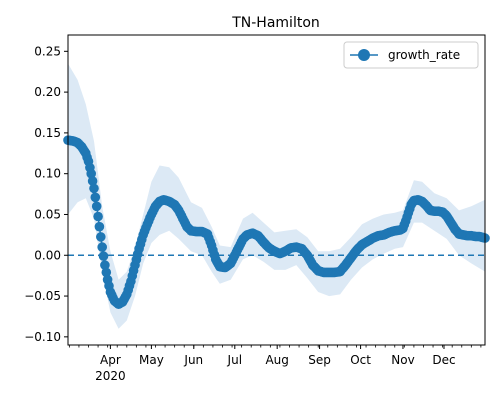 This screenshot has height=400, width=500. What do you see at coordinates (443, 360) in the screenshot?
I see `x-tick-label: Dec` at bounding box center [443, 360].